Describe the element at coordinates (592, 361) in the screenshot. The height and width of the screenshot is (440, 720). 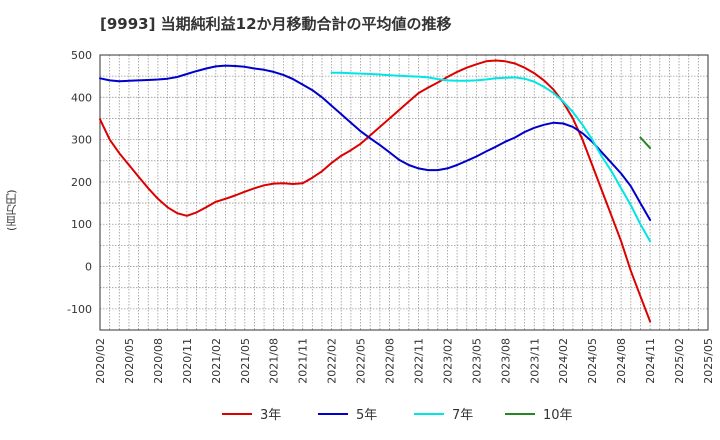
I see `x-tick-label: 2024/05` at that location.